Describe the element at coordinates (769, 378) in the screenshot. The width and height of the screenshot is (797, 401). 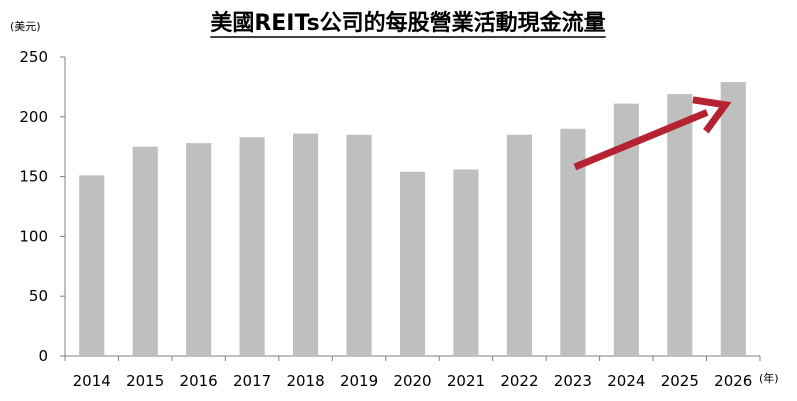
I see `x-axis-unit-label: (年)` at that location.